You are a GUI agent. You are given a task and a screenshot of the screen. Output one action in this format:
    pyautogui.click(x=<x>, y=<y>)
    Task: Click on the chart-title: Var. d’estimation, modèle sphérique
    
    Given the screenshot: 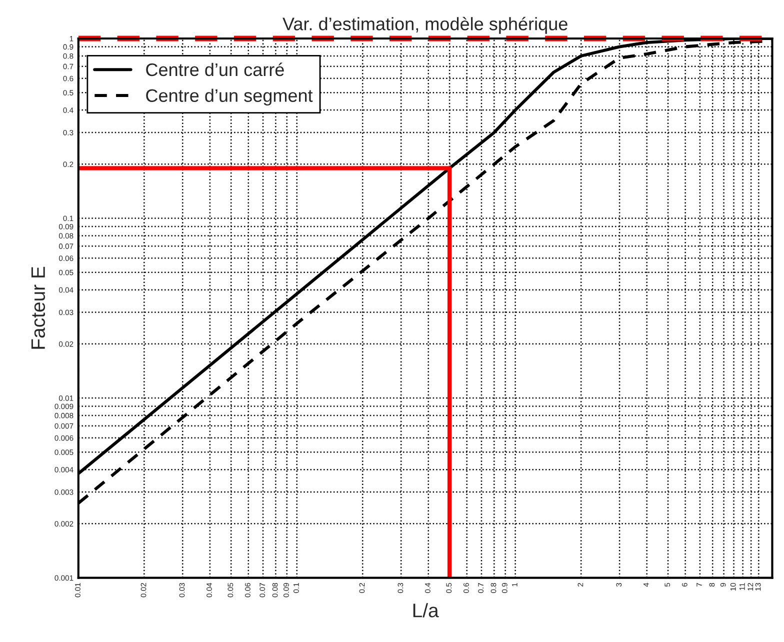 What is the action you would take?
    pyautogui.click(x=425, y=25)
    